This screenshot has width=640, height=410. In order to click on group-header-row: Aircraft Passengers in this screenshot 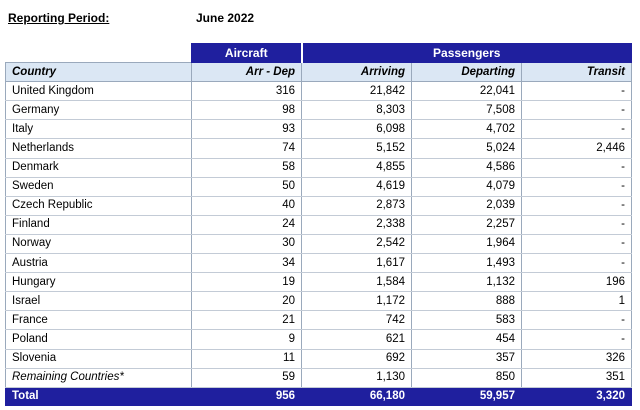, I will do `click(319, 53)`.